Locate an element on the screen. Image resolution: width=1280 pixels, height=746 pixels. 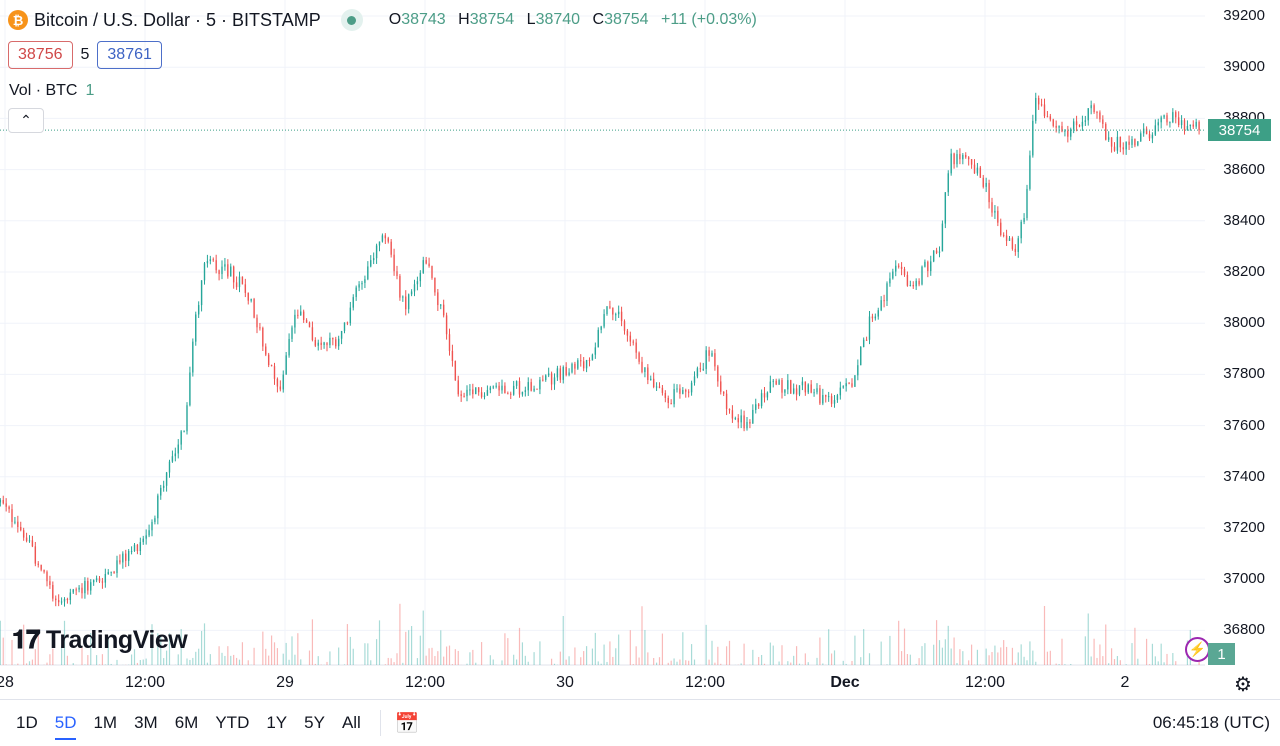
range-6m: 6M is located at coordinates (186, 722).